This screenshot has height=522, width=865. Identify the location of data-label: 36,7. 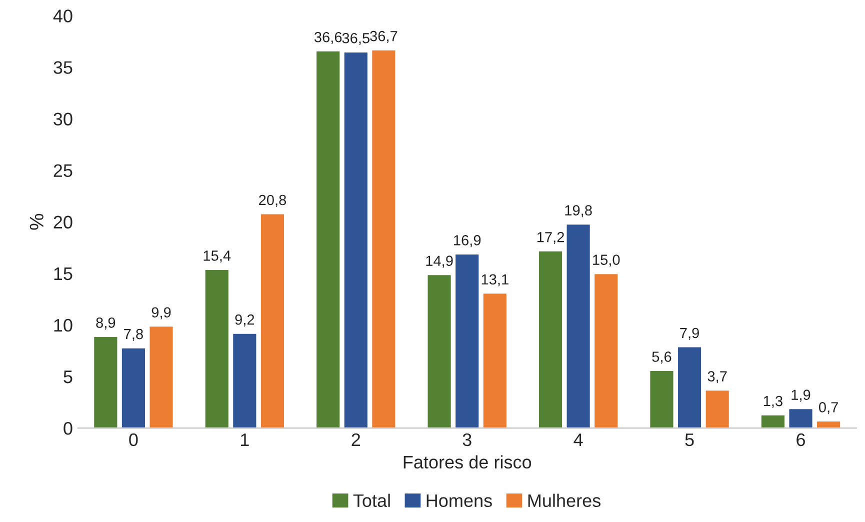
(384, 36).